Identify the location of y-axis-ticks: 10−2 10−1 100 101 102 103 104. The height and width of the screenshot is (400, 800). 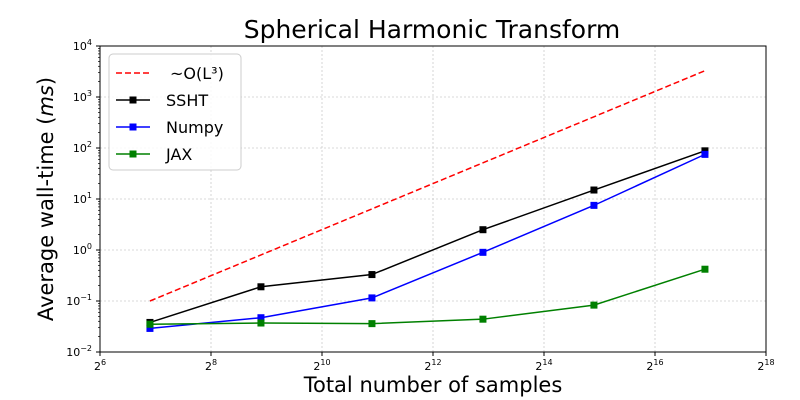
(83, 198).